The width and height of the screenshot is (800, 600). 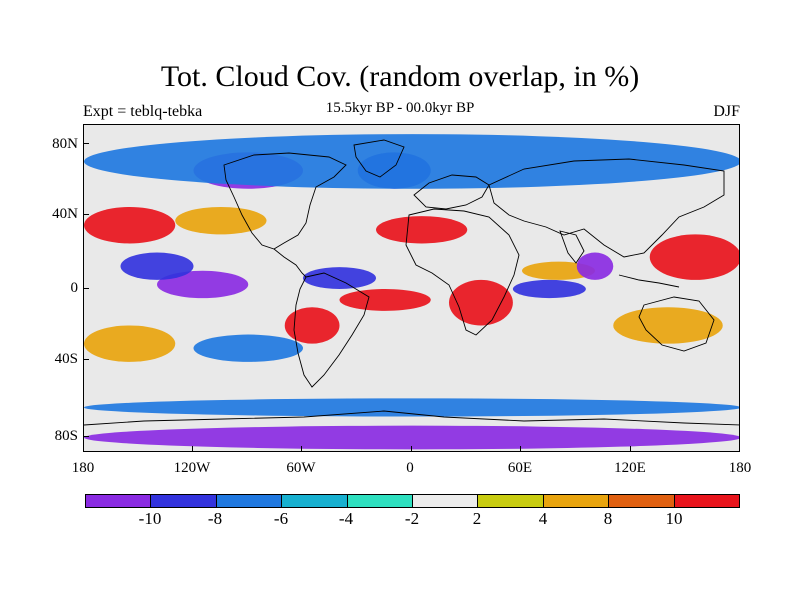 What do you see at coordinates (462, 272) in the screenshot?
I see `africa-coast` at bounding box center [462, 272].